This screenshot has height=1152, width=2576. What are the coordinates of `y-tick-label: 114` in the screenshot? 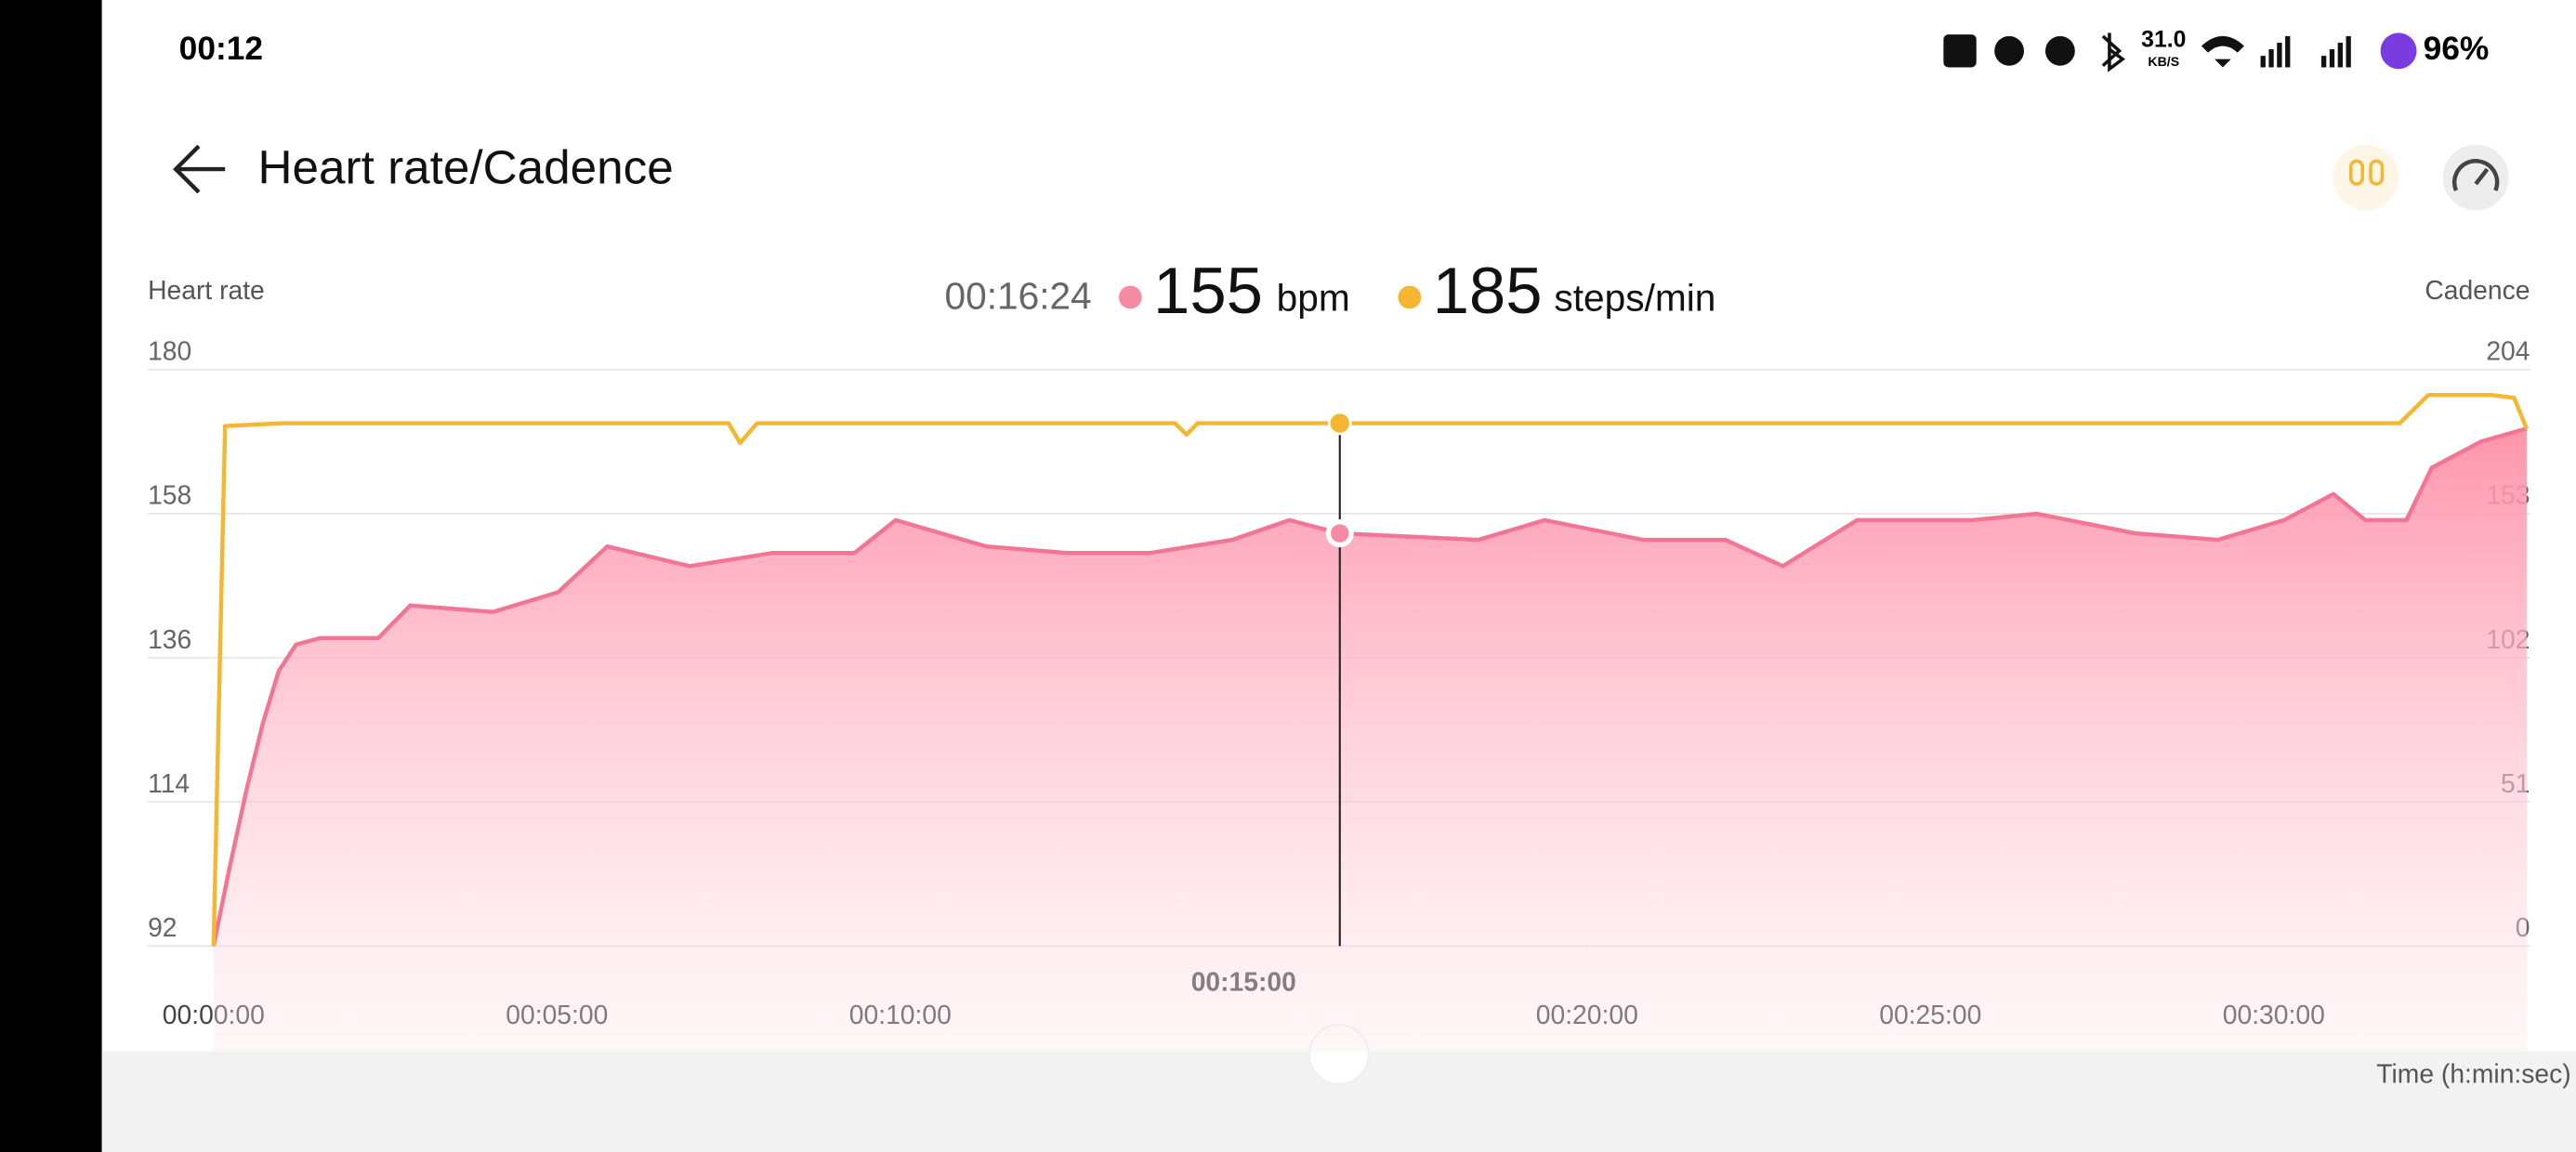 It's located at (169, 783).